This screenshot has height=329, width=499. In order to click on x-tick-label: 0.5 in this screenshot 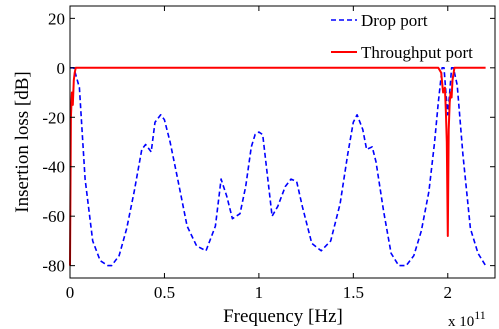, I will do `click(164, 292)`.